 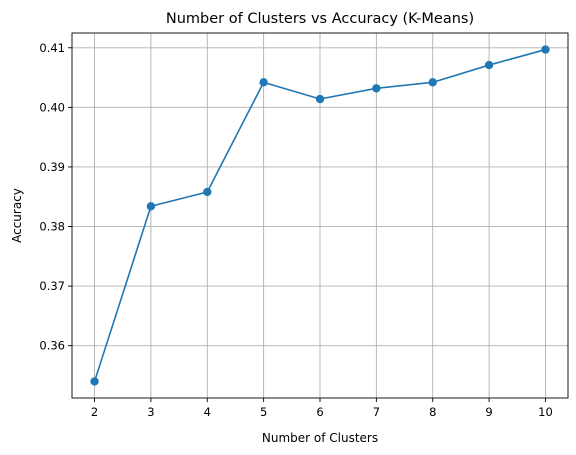 I want to click on x-tick-label: 5, so click(x=263, y=412).